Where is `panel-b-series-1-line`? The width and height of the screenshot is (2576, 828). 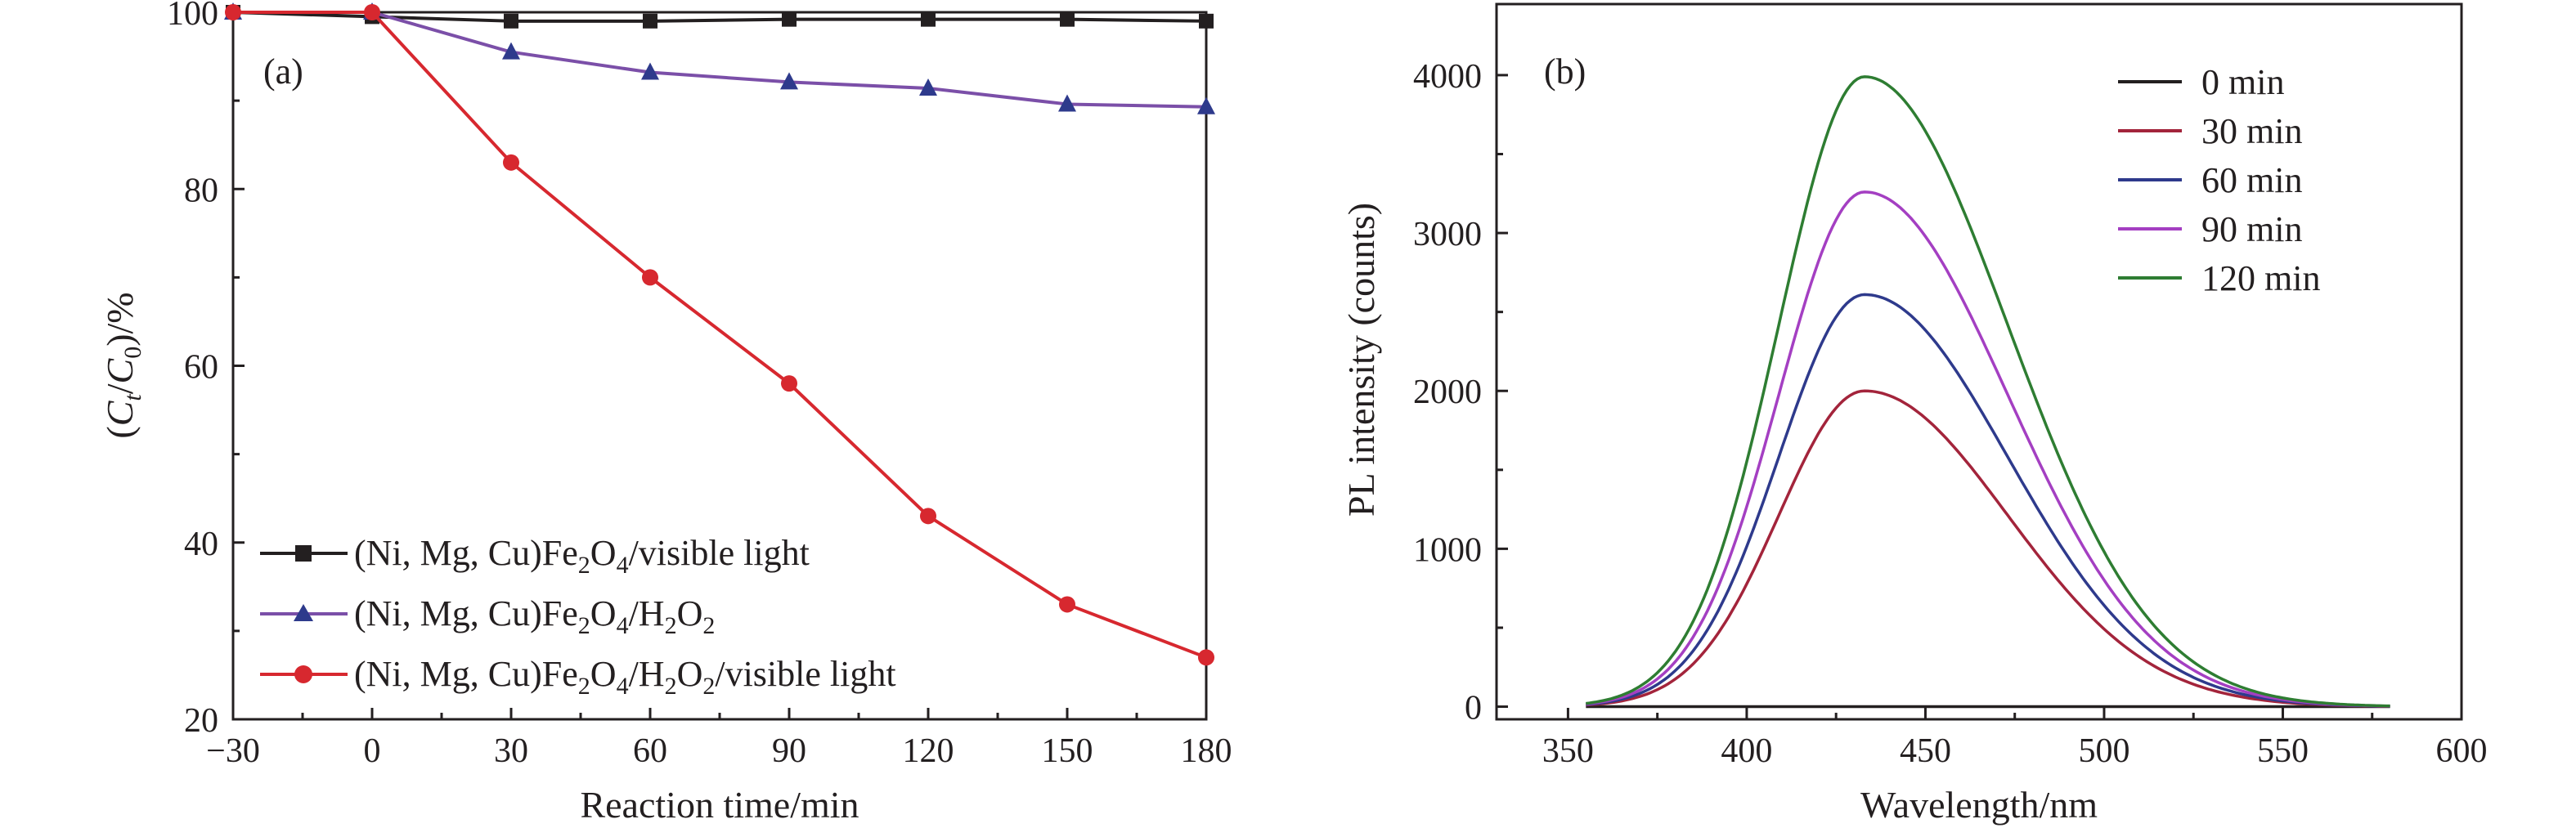 panel-b-series-1-line is located at coordinates (1988, 549).